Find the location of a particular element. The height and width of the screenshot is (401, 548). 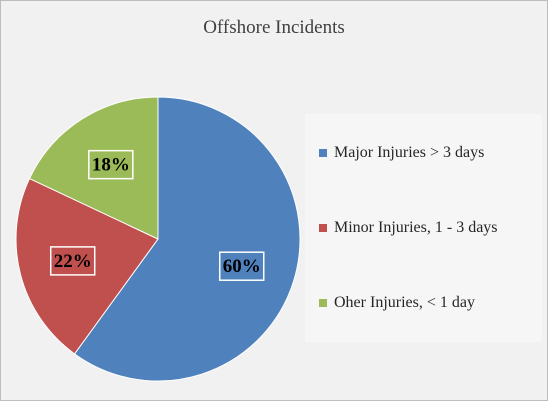

data-label-box-other-injuries is located at coordinates (111, 164).